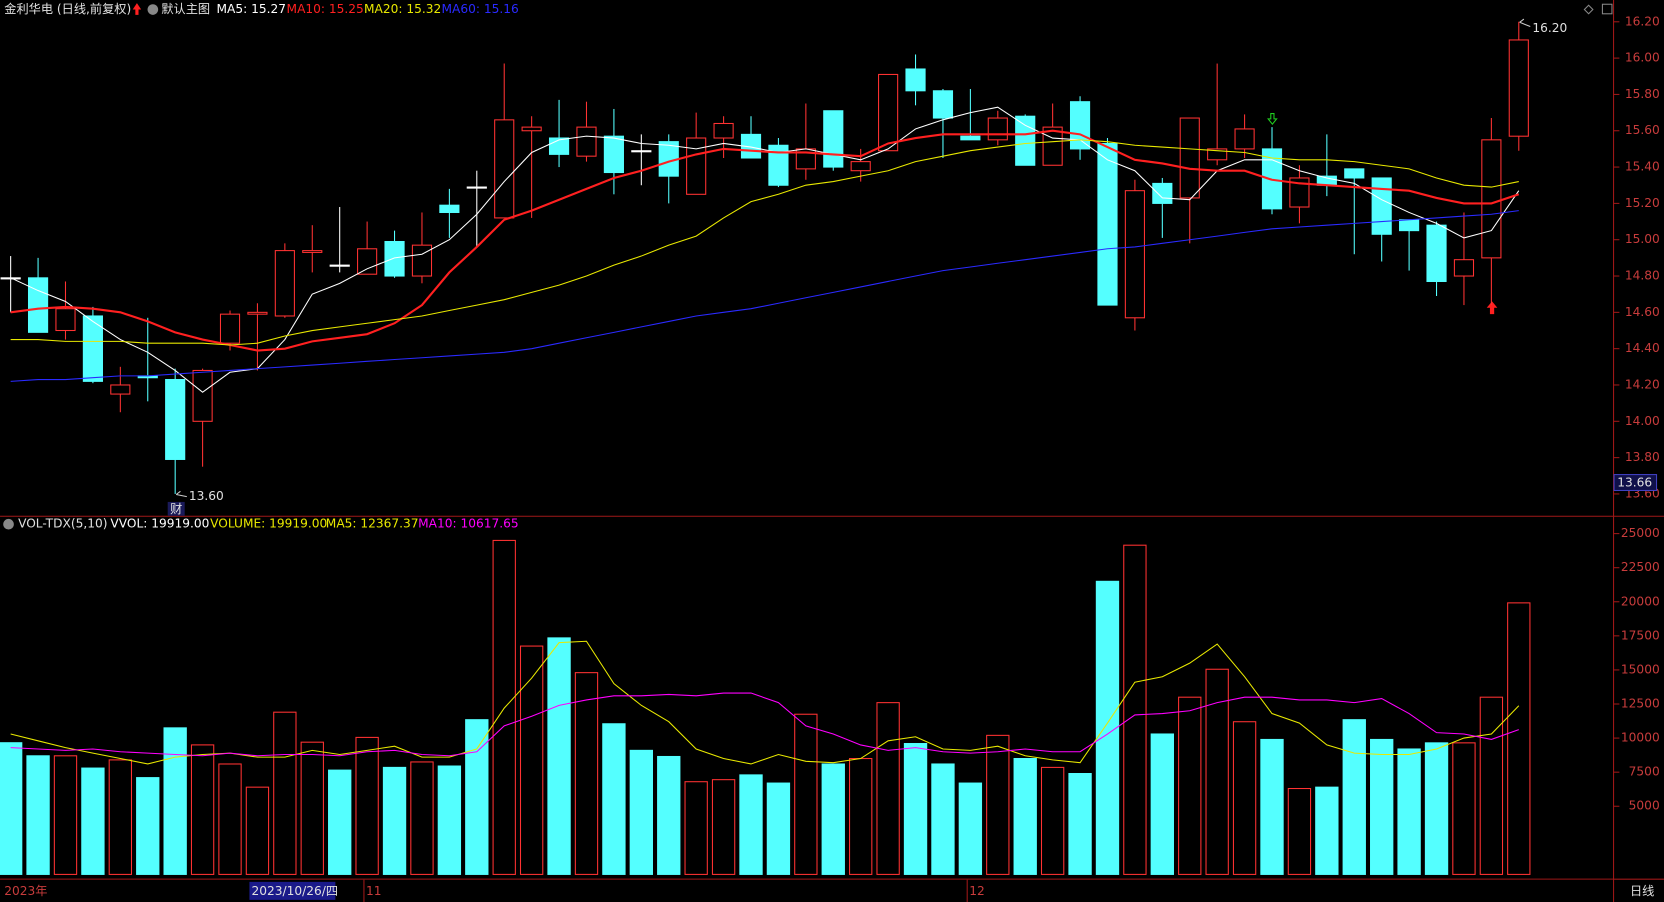 Image resolution: width=1664 pixels, height=902 pixels. Describe the element at coordinates (1640, 601) in the screenshot. I see `y-tick-label: 20000` at that location.